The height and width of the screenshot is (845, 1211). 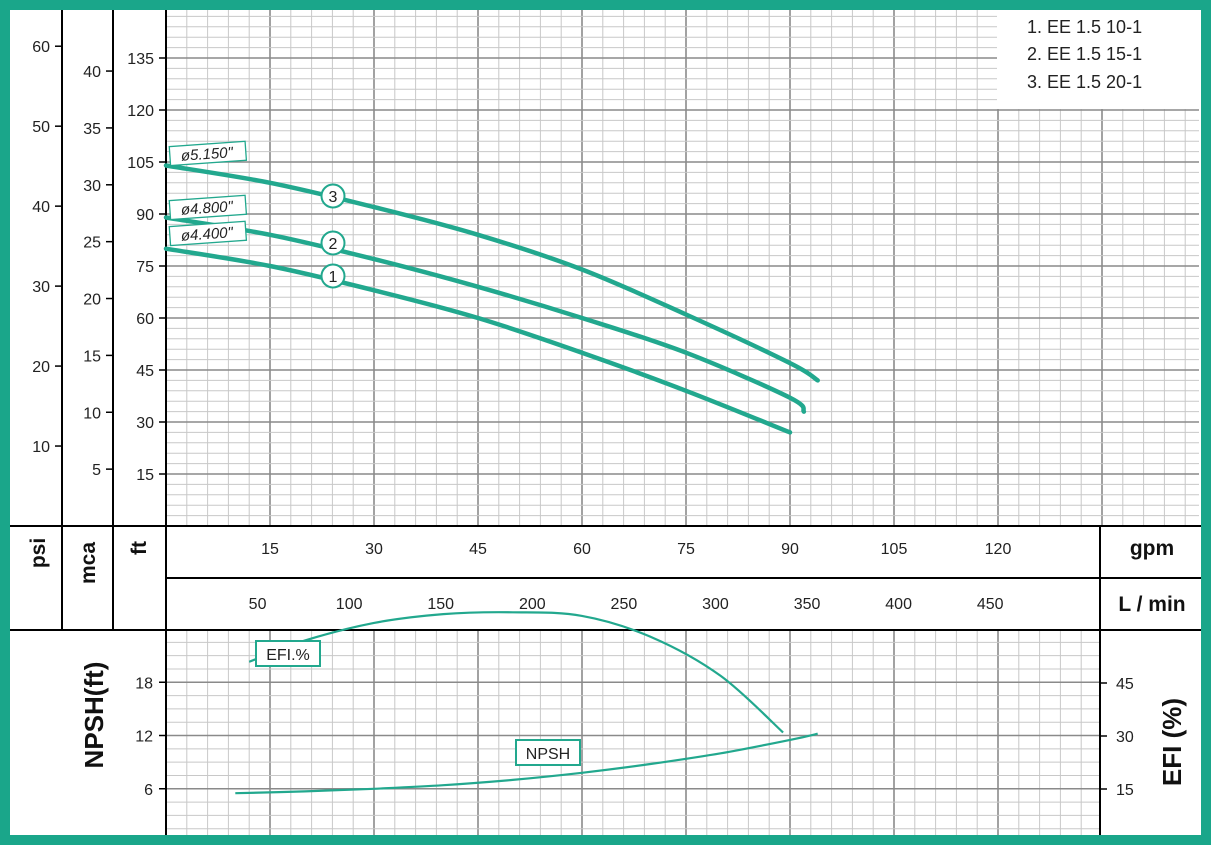 What do you see at coordinates (41, 367) in the screenshot?
I see `tick-label-psi: 20` at bounding box center [41, 367].